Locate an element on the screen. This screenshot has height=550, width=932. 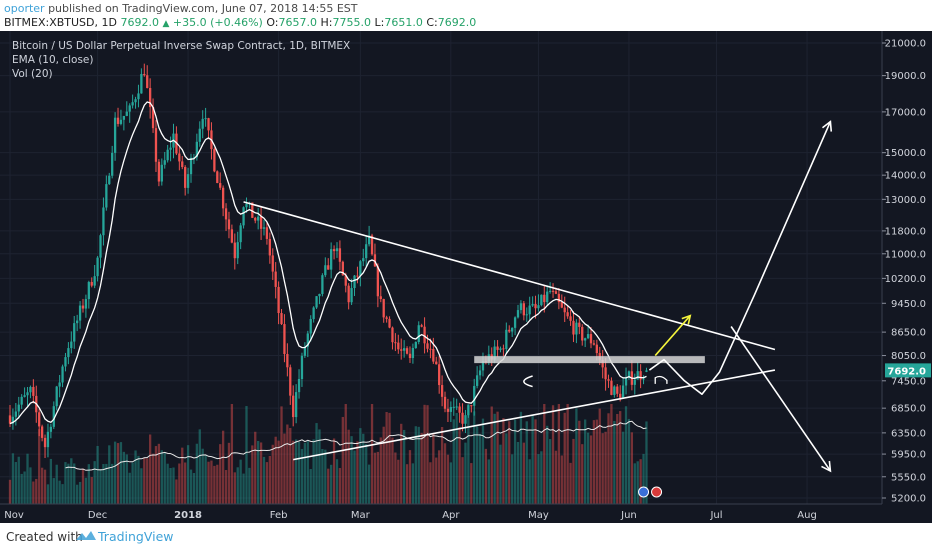
time-axis-label: Mar is located at coordinates (361, 515).